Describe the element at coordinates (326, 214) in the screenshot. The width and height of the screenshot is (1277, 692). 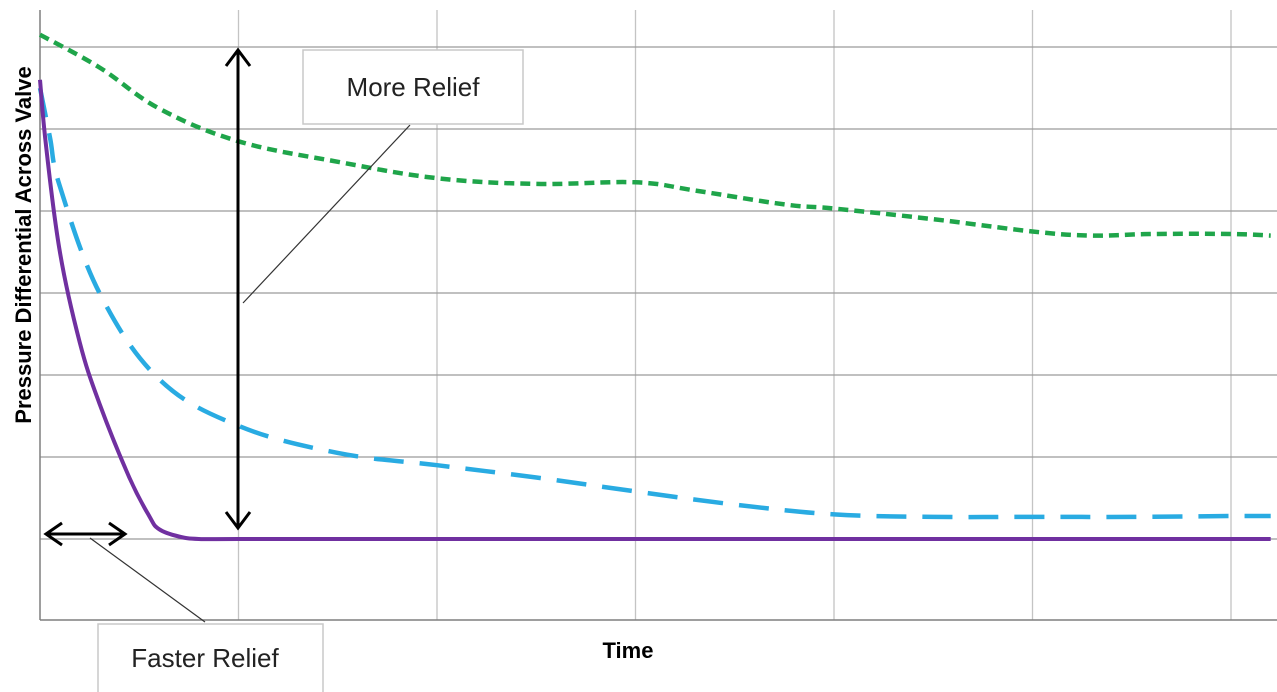
I see `more-relief-leader-line` at that location.